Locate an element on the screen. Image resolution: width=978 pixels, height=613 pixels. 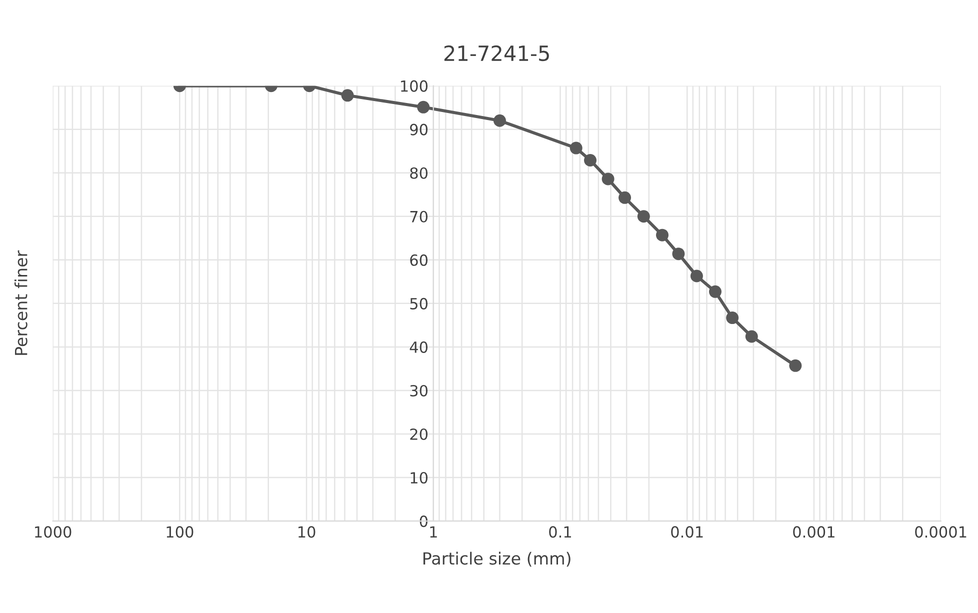
x-tick-label: 0.01 is located at coordinates (687, 532).